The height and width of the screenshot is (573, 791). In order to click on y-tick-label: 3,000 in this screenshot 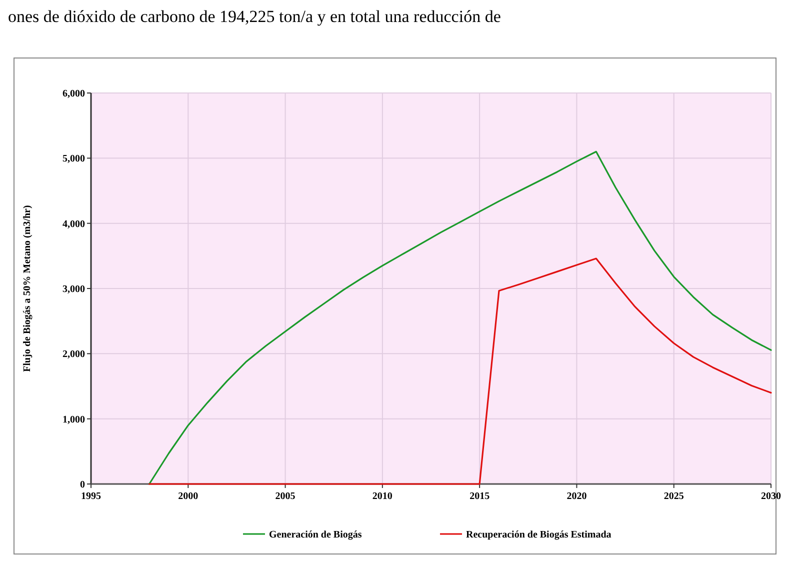, I will do `click(73, 289)`.